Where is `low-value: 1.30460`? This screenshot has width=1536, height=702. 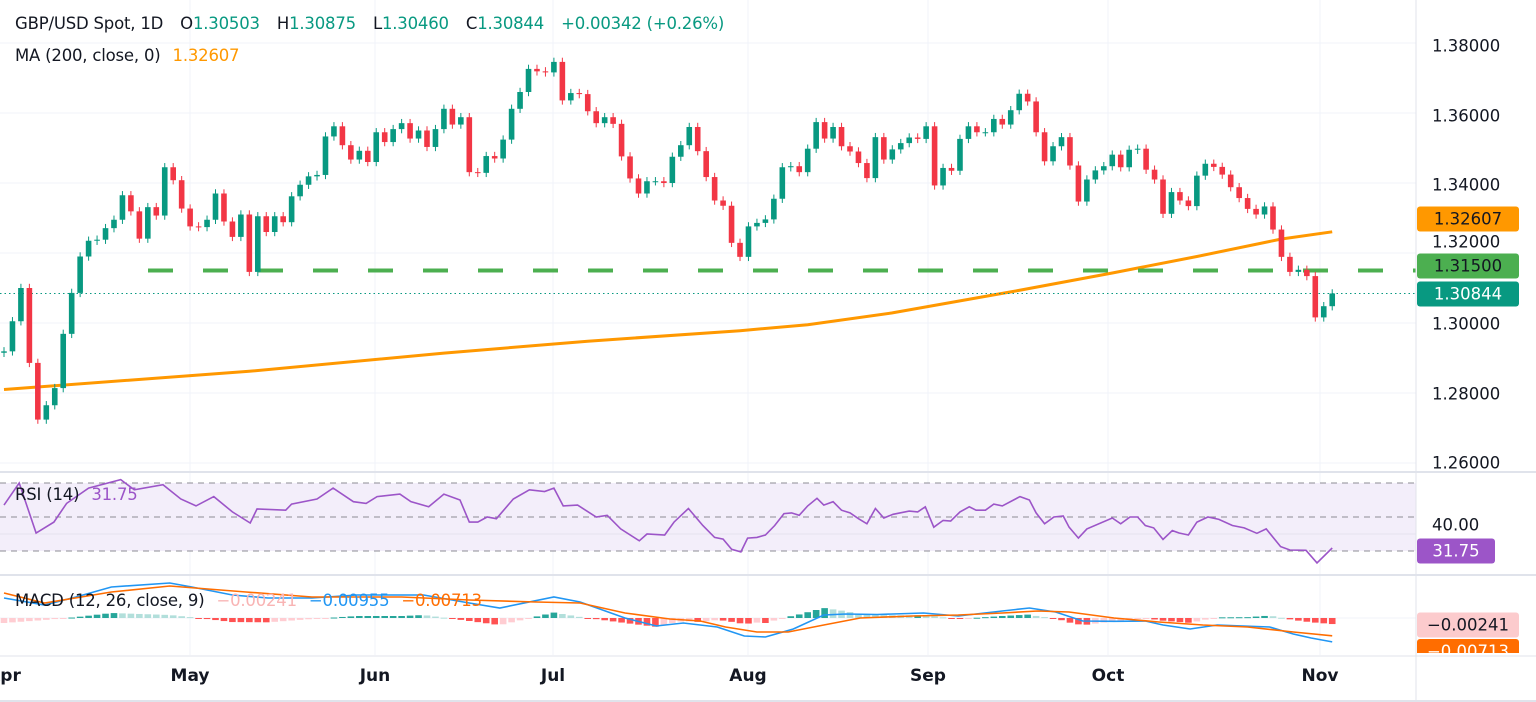 low-value: 1.30460 is located at coordinates (415, 23).